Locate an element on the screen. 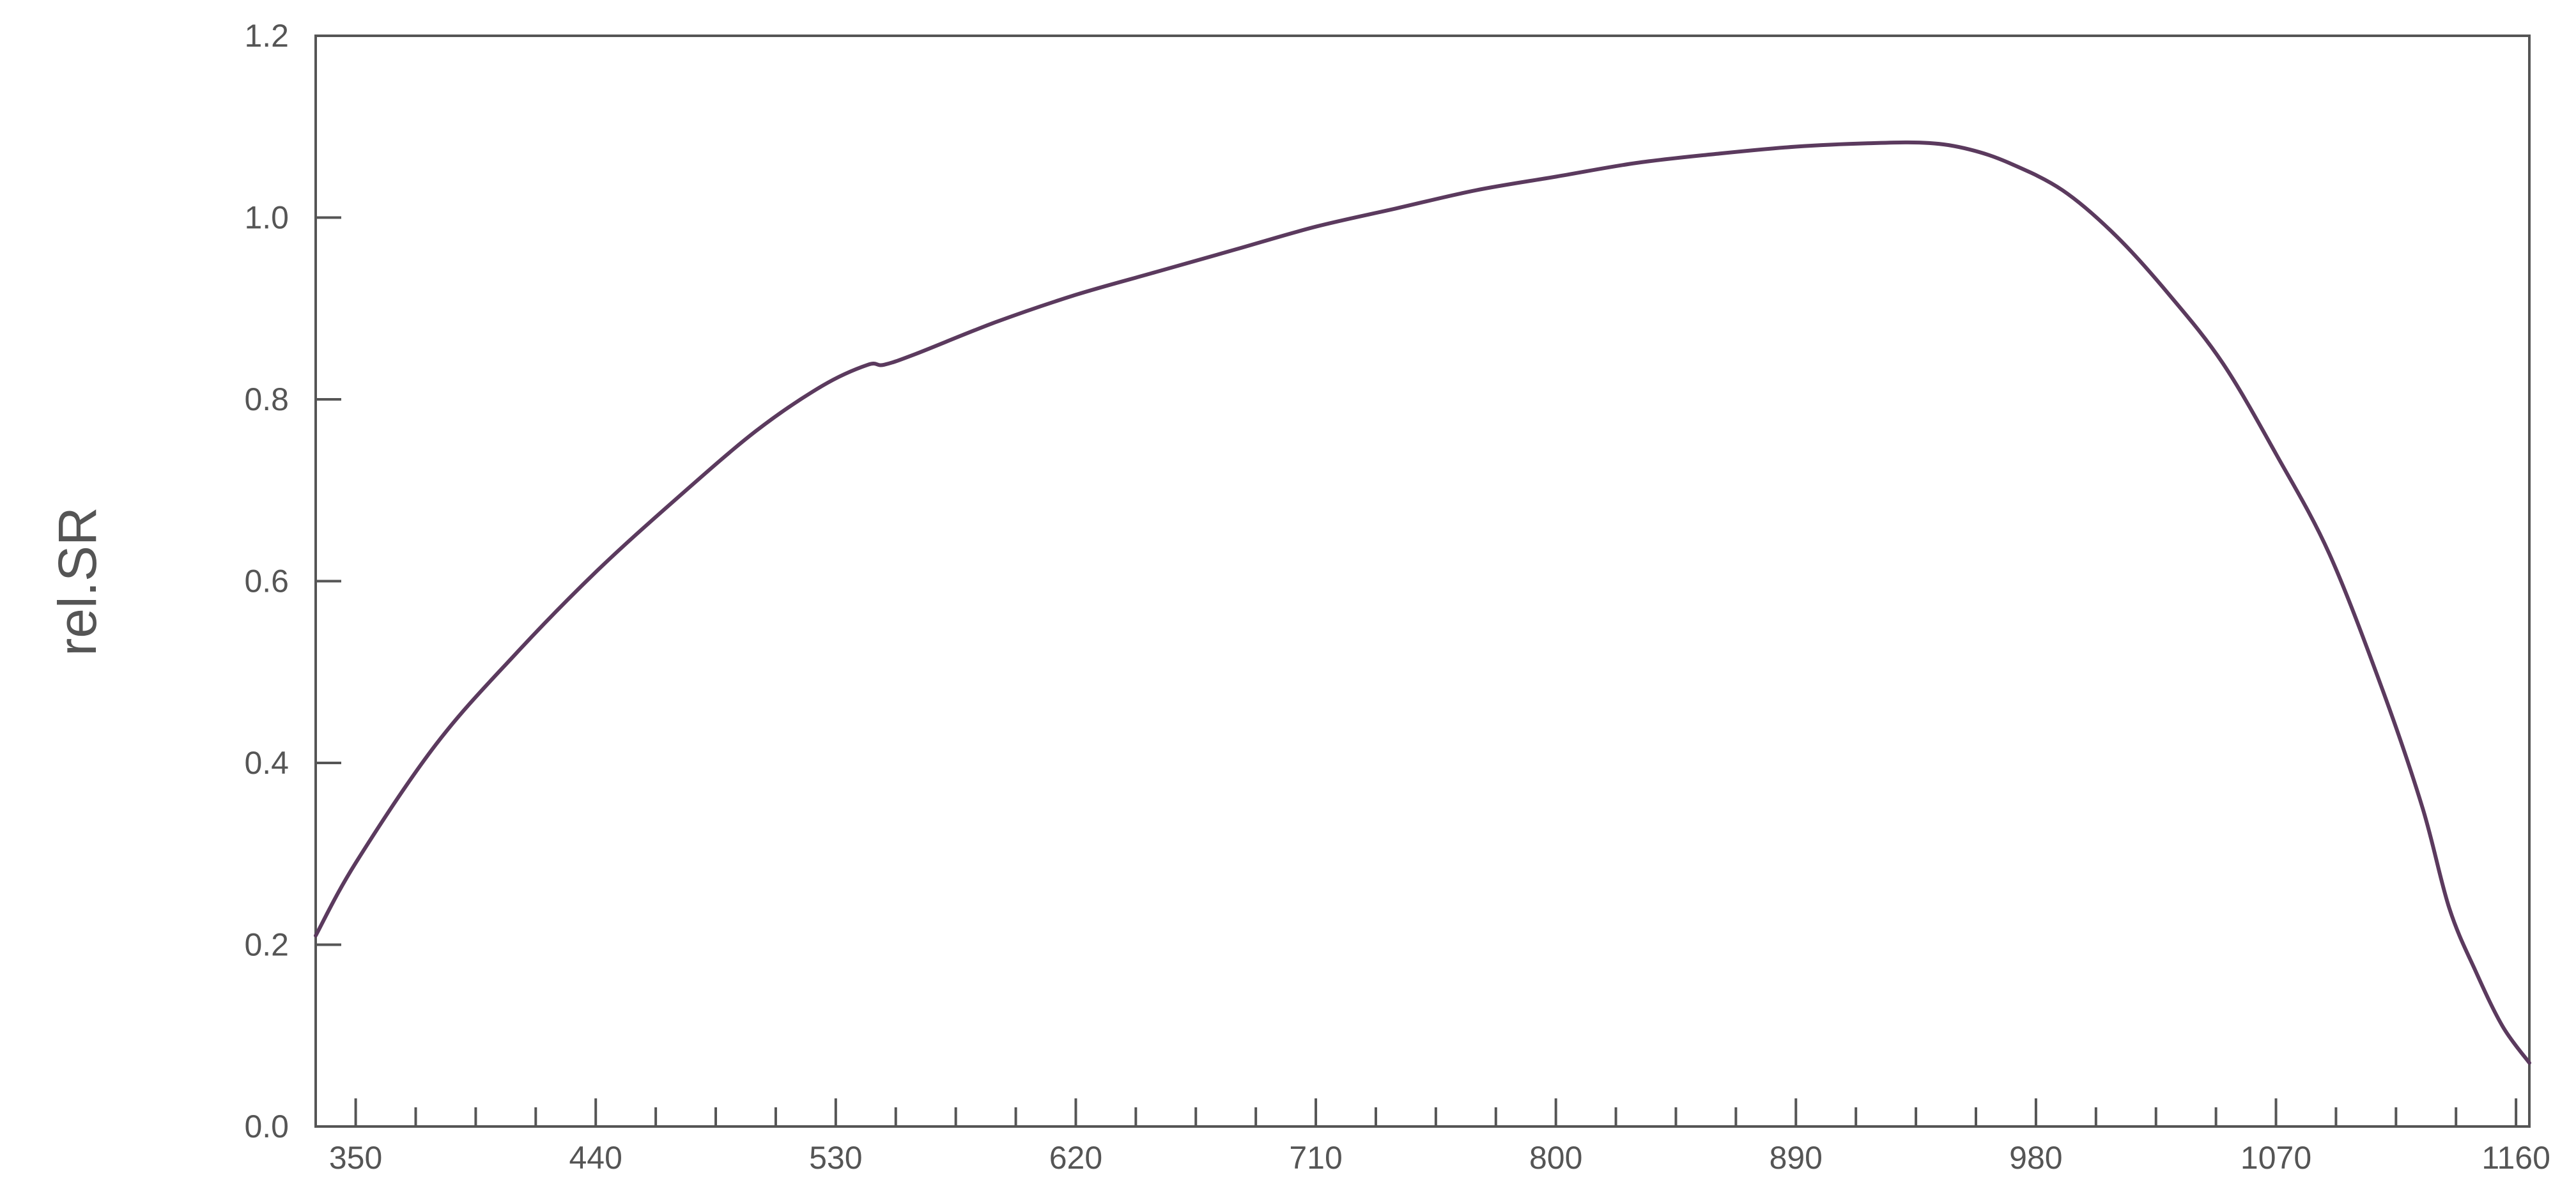  y-tick-label: 0.0 is located at coordinates (266, 1126).